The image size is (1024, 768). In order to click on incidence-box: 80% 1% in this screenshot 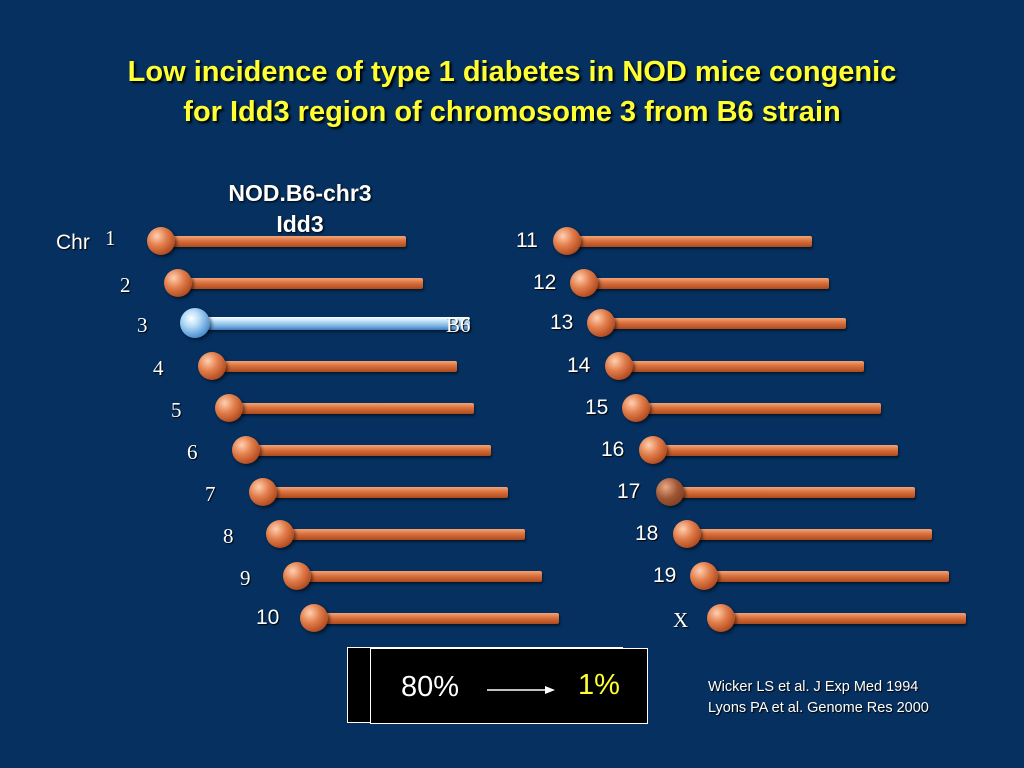, I will do `click(509, 686)`.